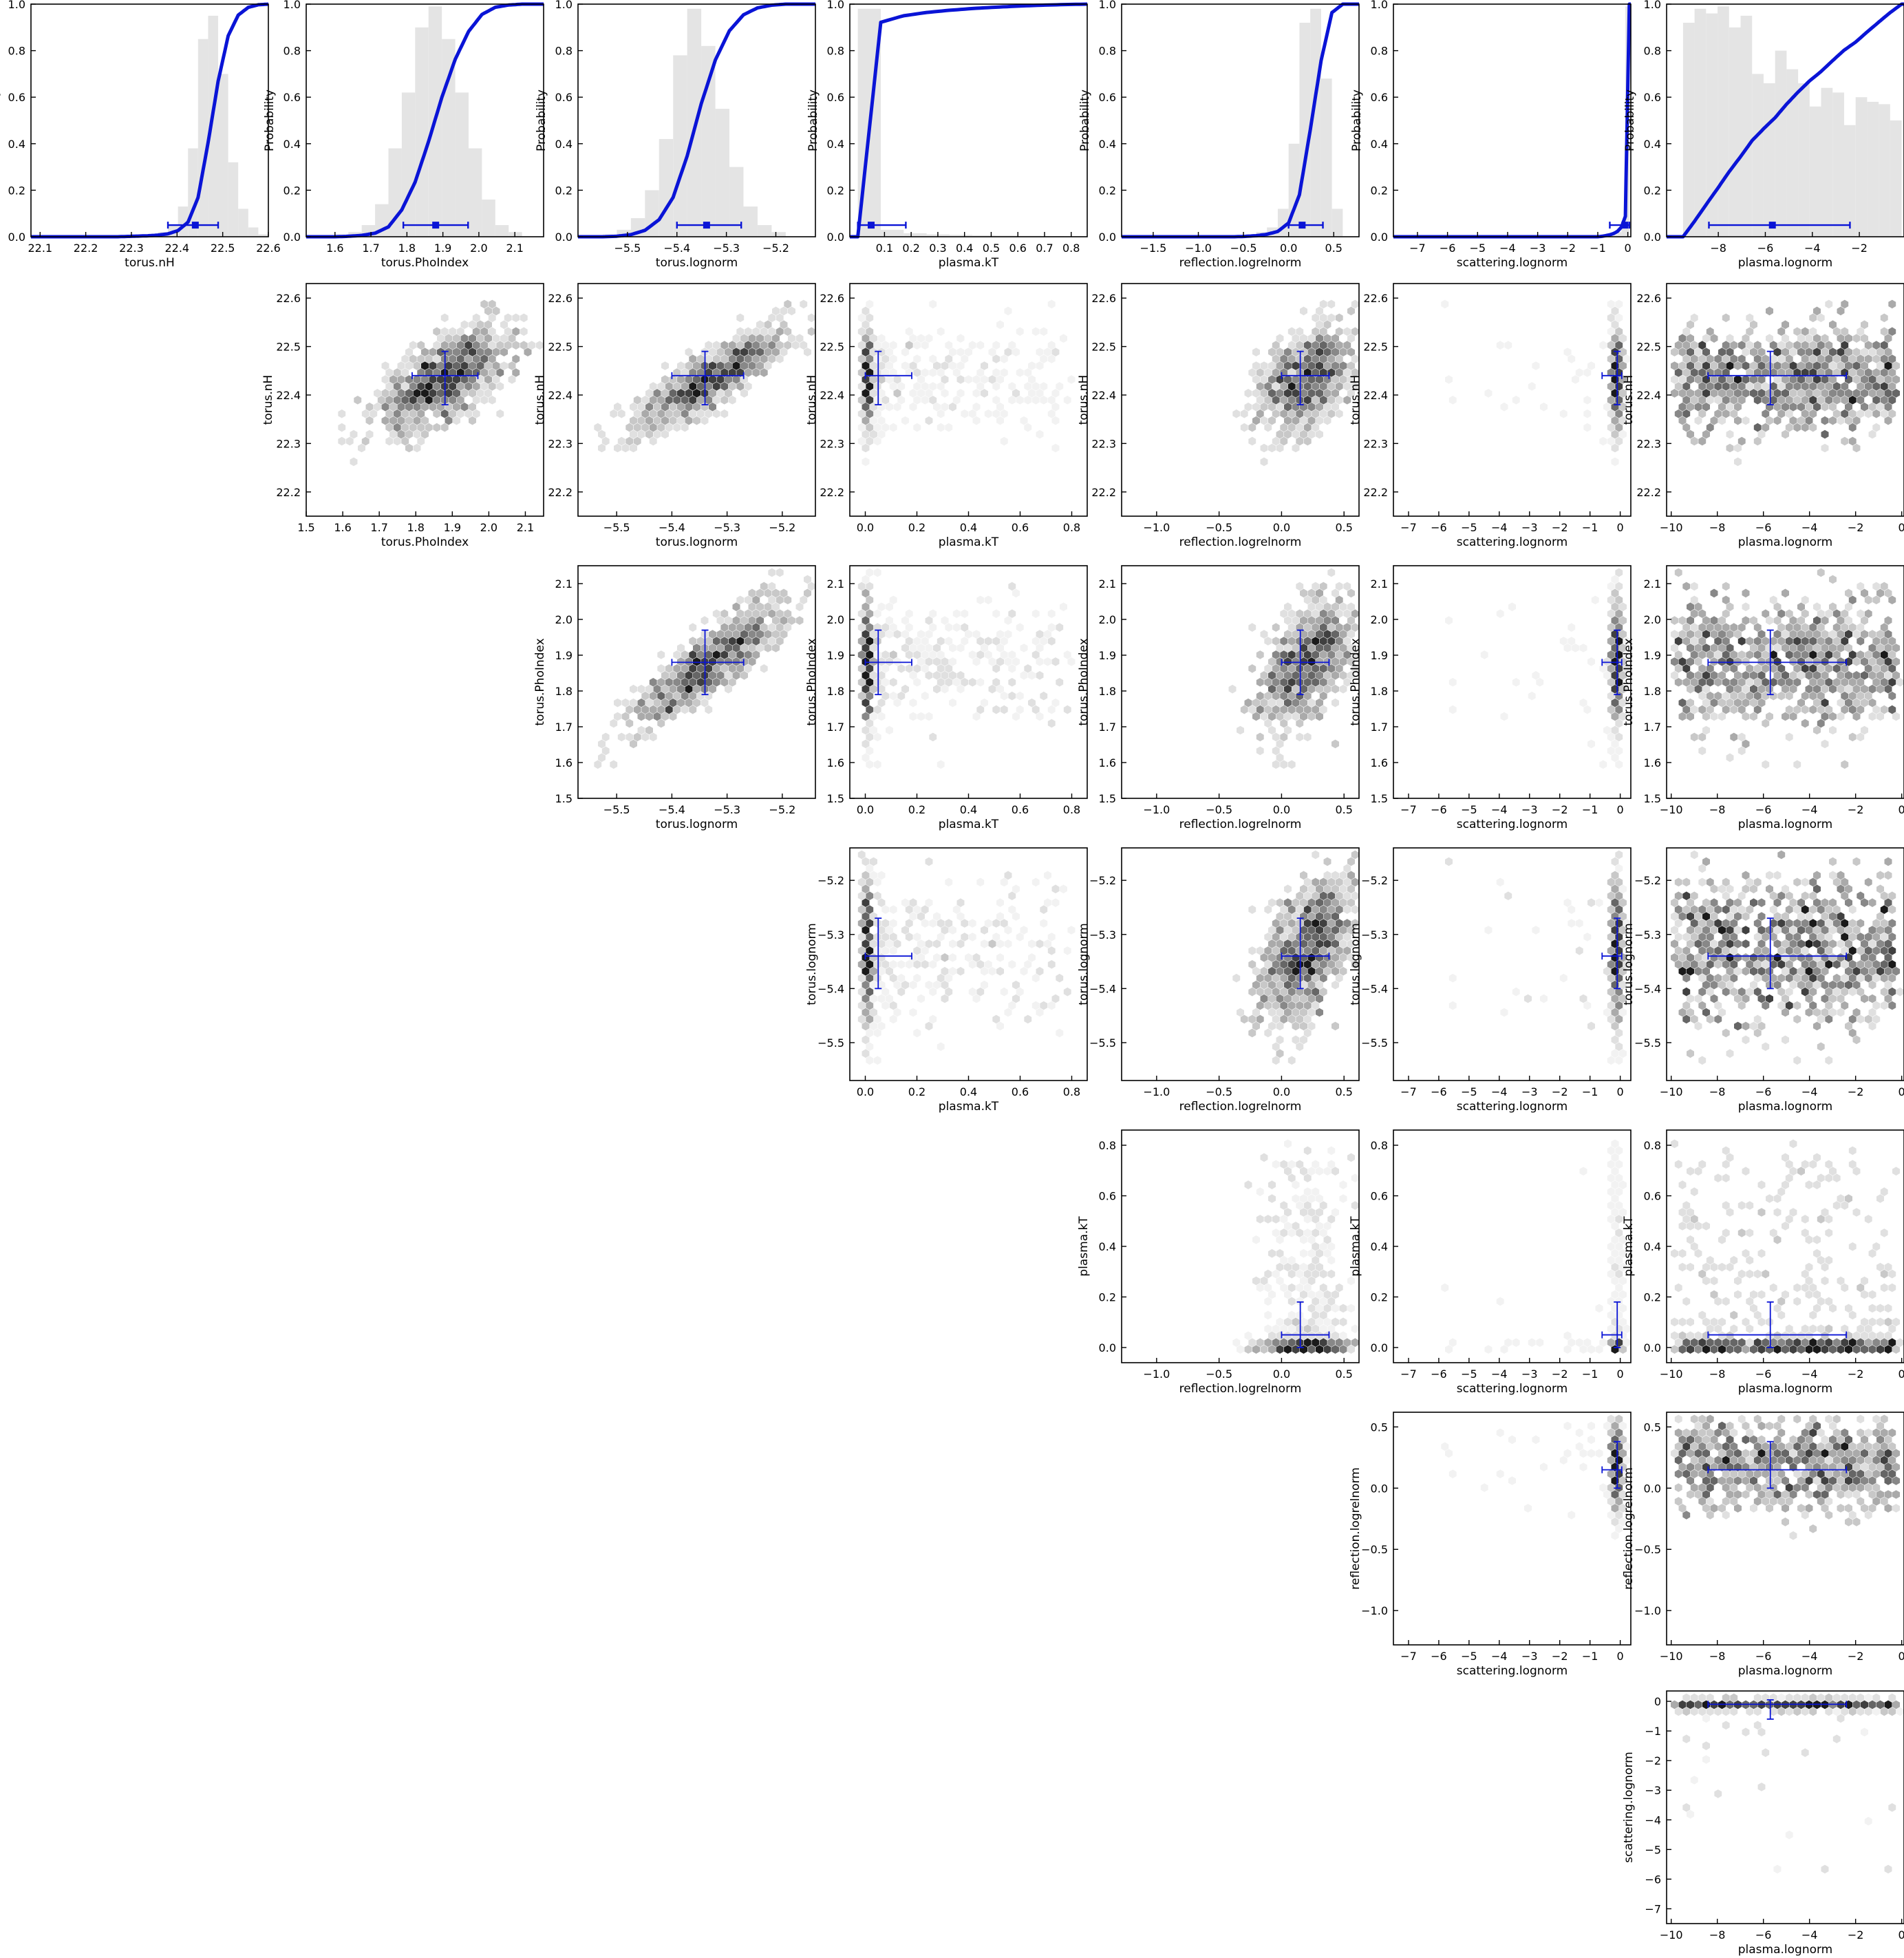 Image resolution: width=1904 pixels, height=1958 pixels. I want to click on y-tick-label: 1.5, so click(835, 799).